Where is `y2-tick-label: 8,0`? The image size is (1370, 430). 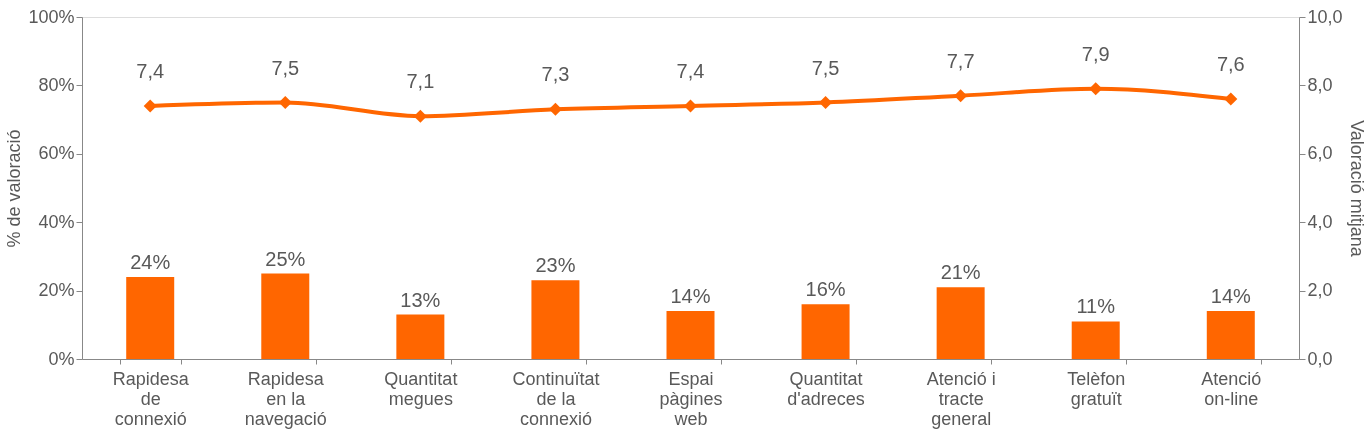
y2-tick-label: 8,0 is located at coordinates (1320, 84).